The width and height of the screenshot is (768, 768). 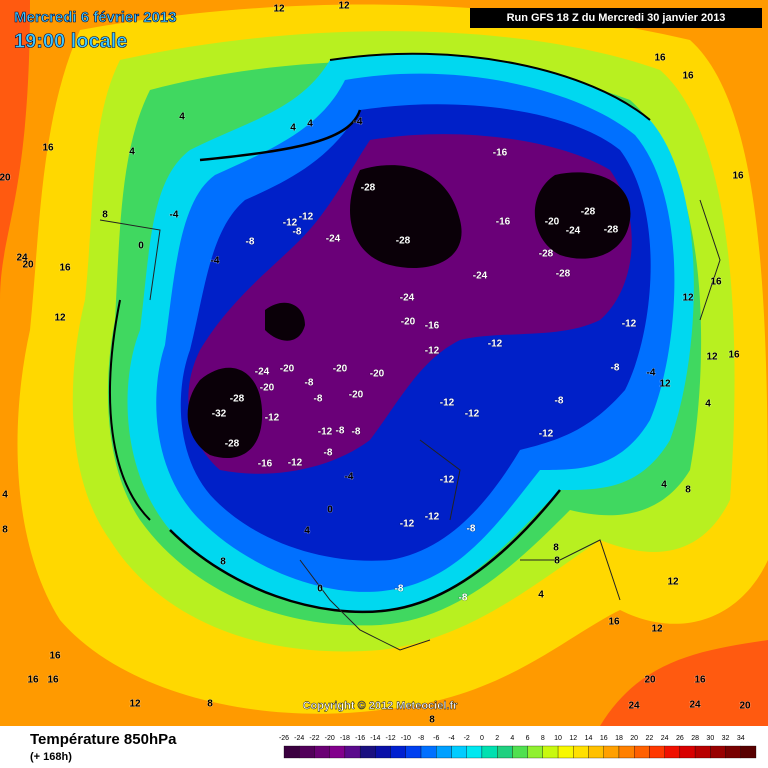 I want to click on footer-subtitle: (+ 168h), so click(x=51, y=757).